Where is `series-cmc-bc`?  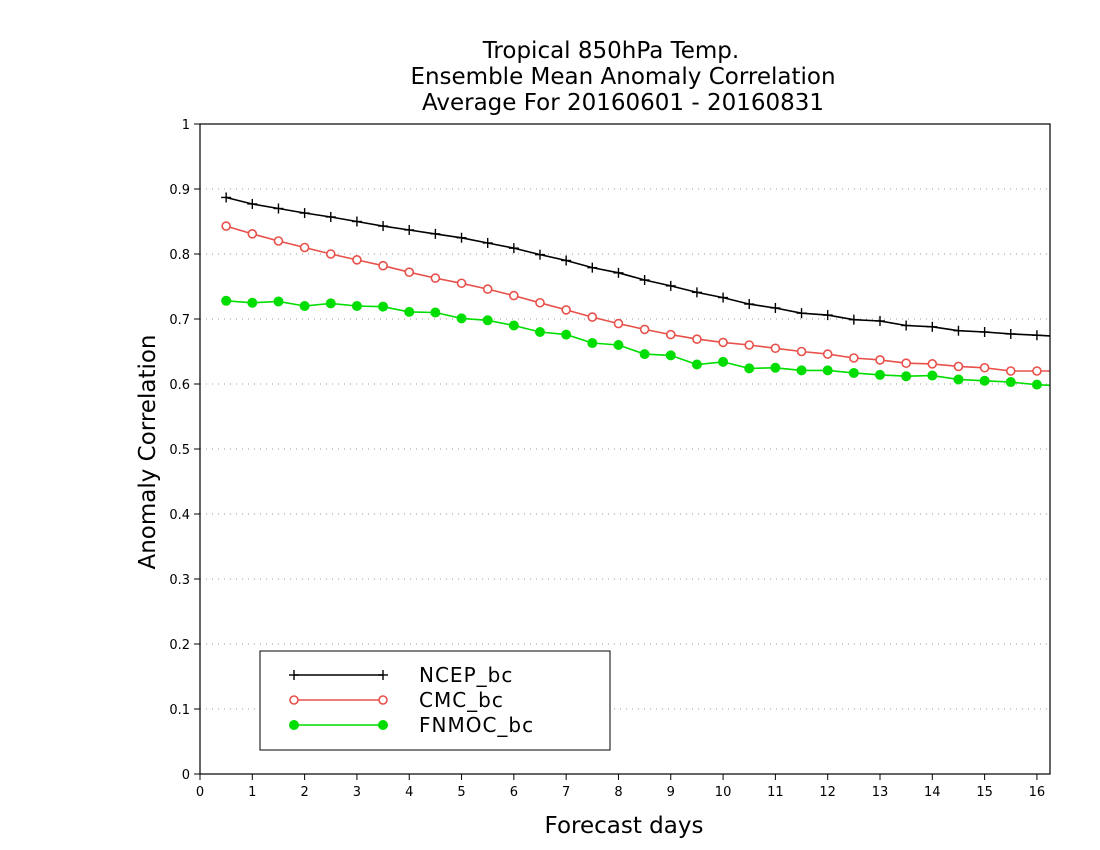 series-cmc-bc is located at coordinates (635, 298).